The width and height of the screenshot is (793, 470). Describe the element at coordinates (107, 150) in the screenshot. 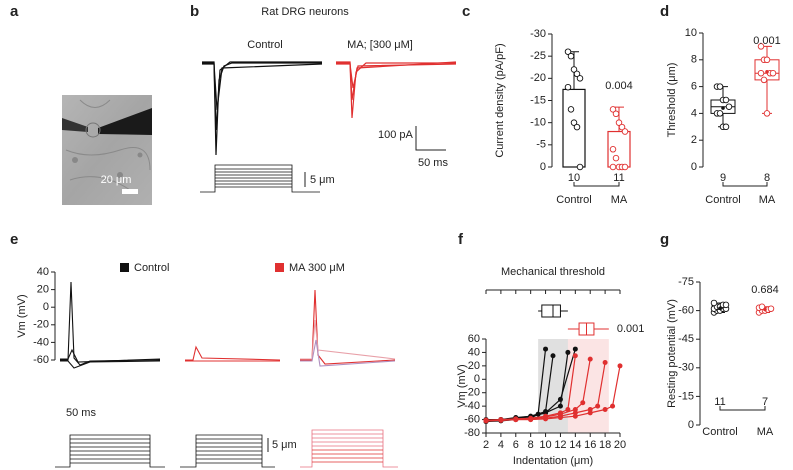

I see `micrograph: 20 μm` at that location.